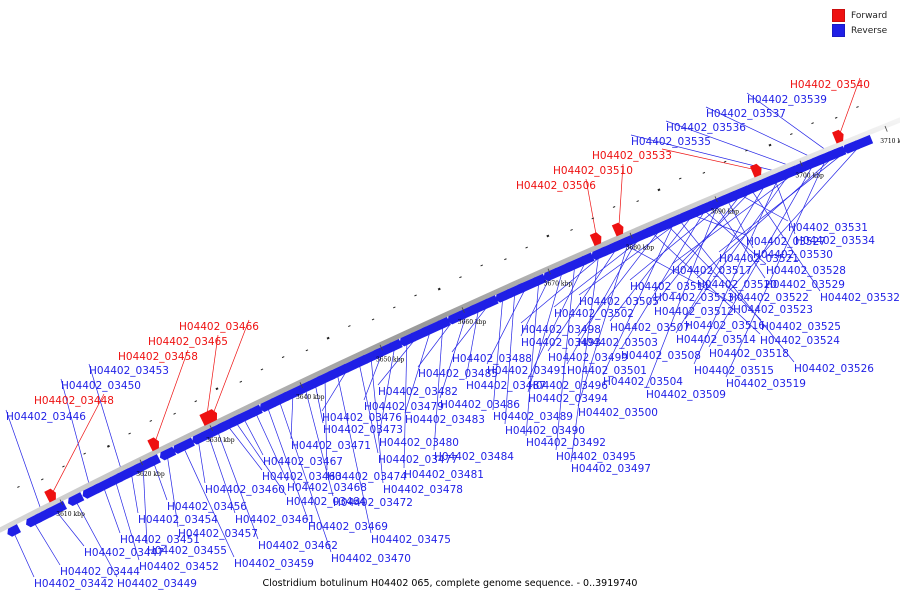 The image size is (900, 600). Describe the element at coordinates (588, 358) in the screenshot. I see `gene-label: H04402_03499` at that location.